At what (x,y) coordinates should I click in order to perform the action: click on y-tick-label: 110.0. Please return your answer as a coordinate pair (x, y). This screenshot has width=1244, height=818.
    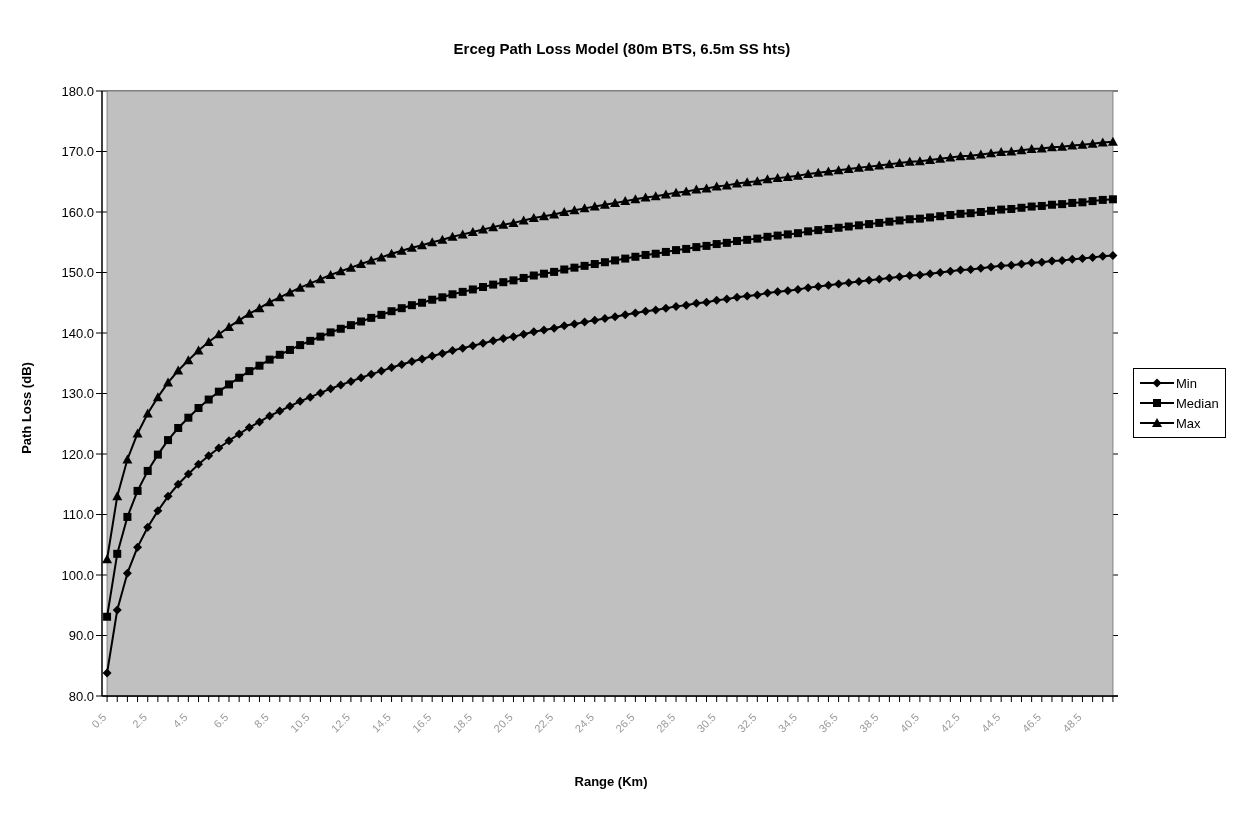
    Looking at the image, I should click on (78, 515).